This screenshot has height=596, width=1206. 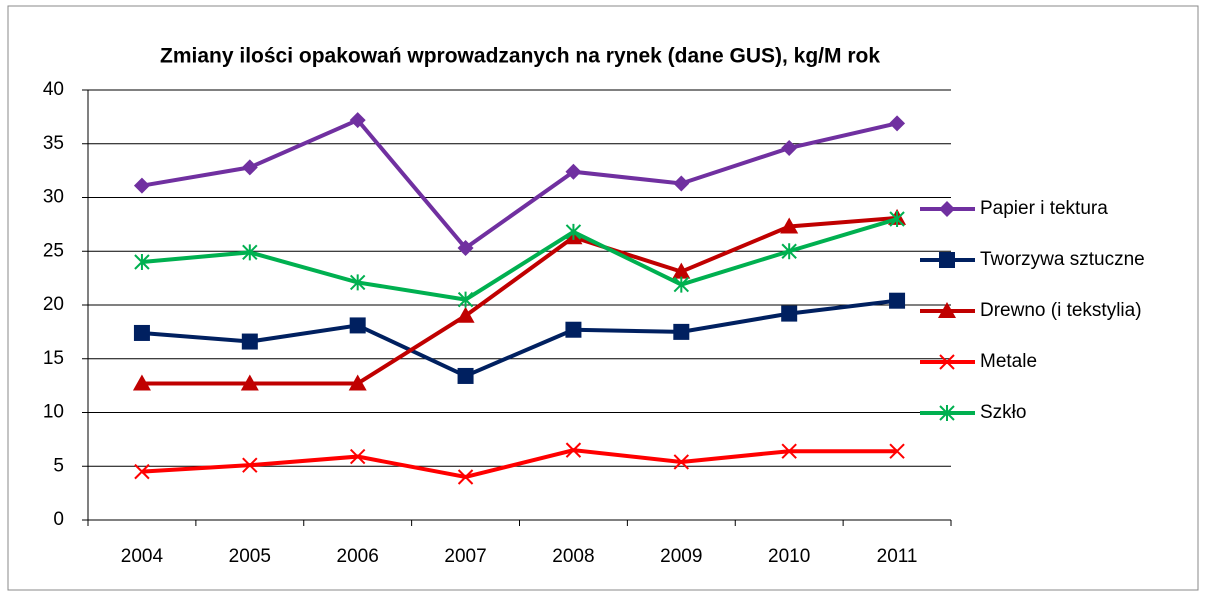 What do you see at coordinates (789, 556) in the screenshot?
I see `x-tick-label: 2010` at bounding box center [789, 556].